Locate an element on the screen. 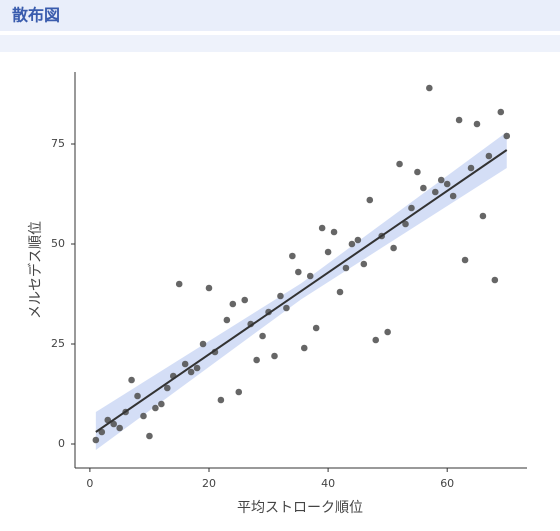 The image size is (560, 531). page-title: 散布図 is located at coordinates (36, 15).